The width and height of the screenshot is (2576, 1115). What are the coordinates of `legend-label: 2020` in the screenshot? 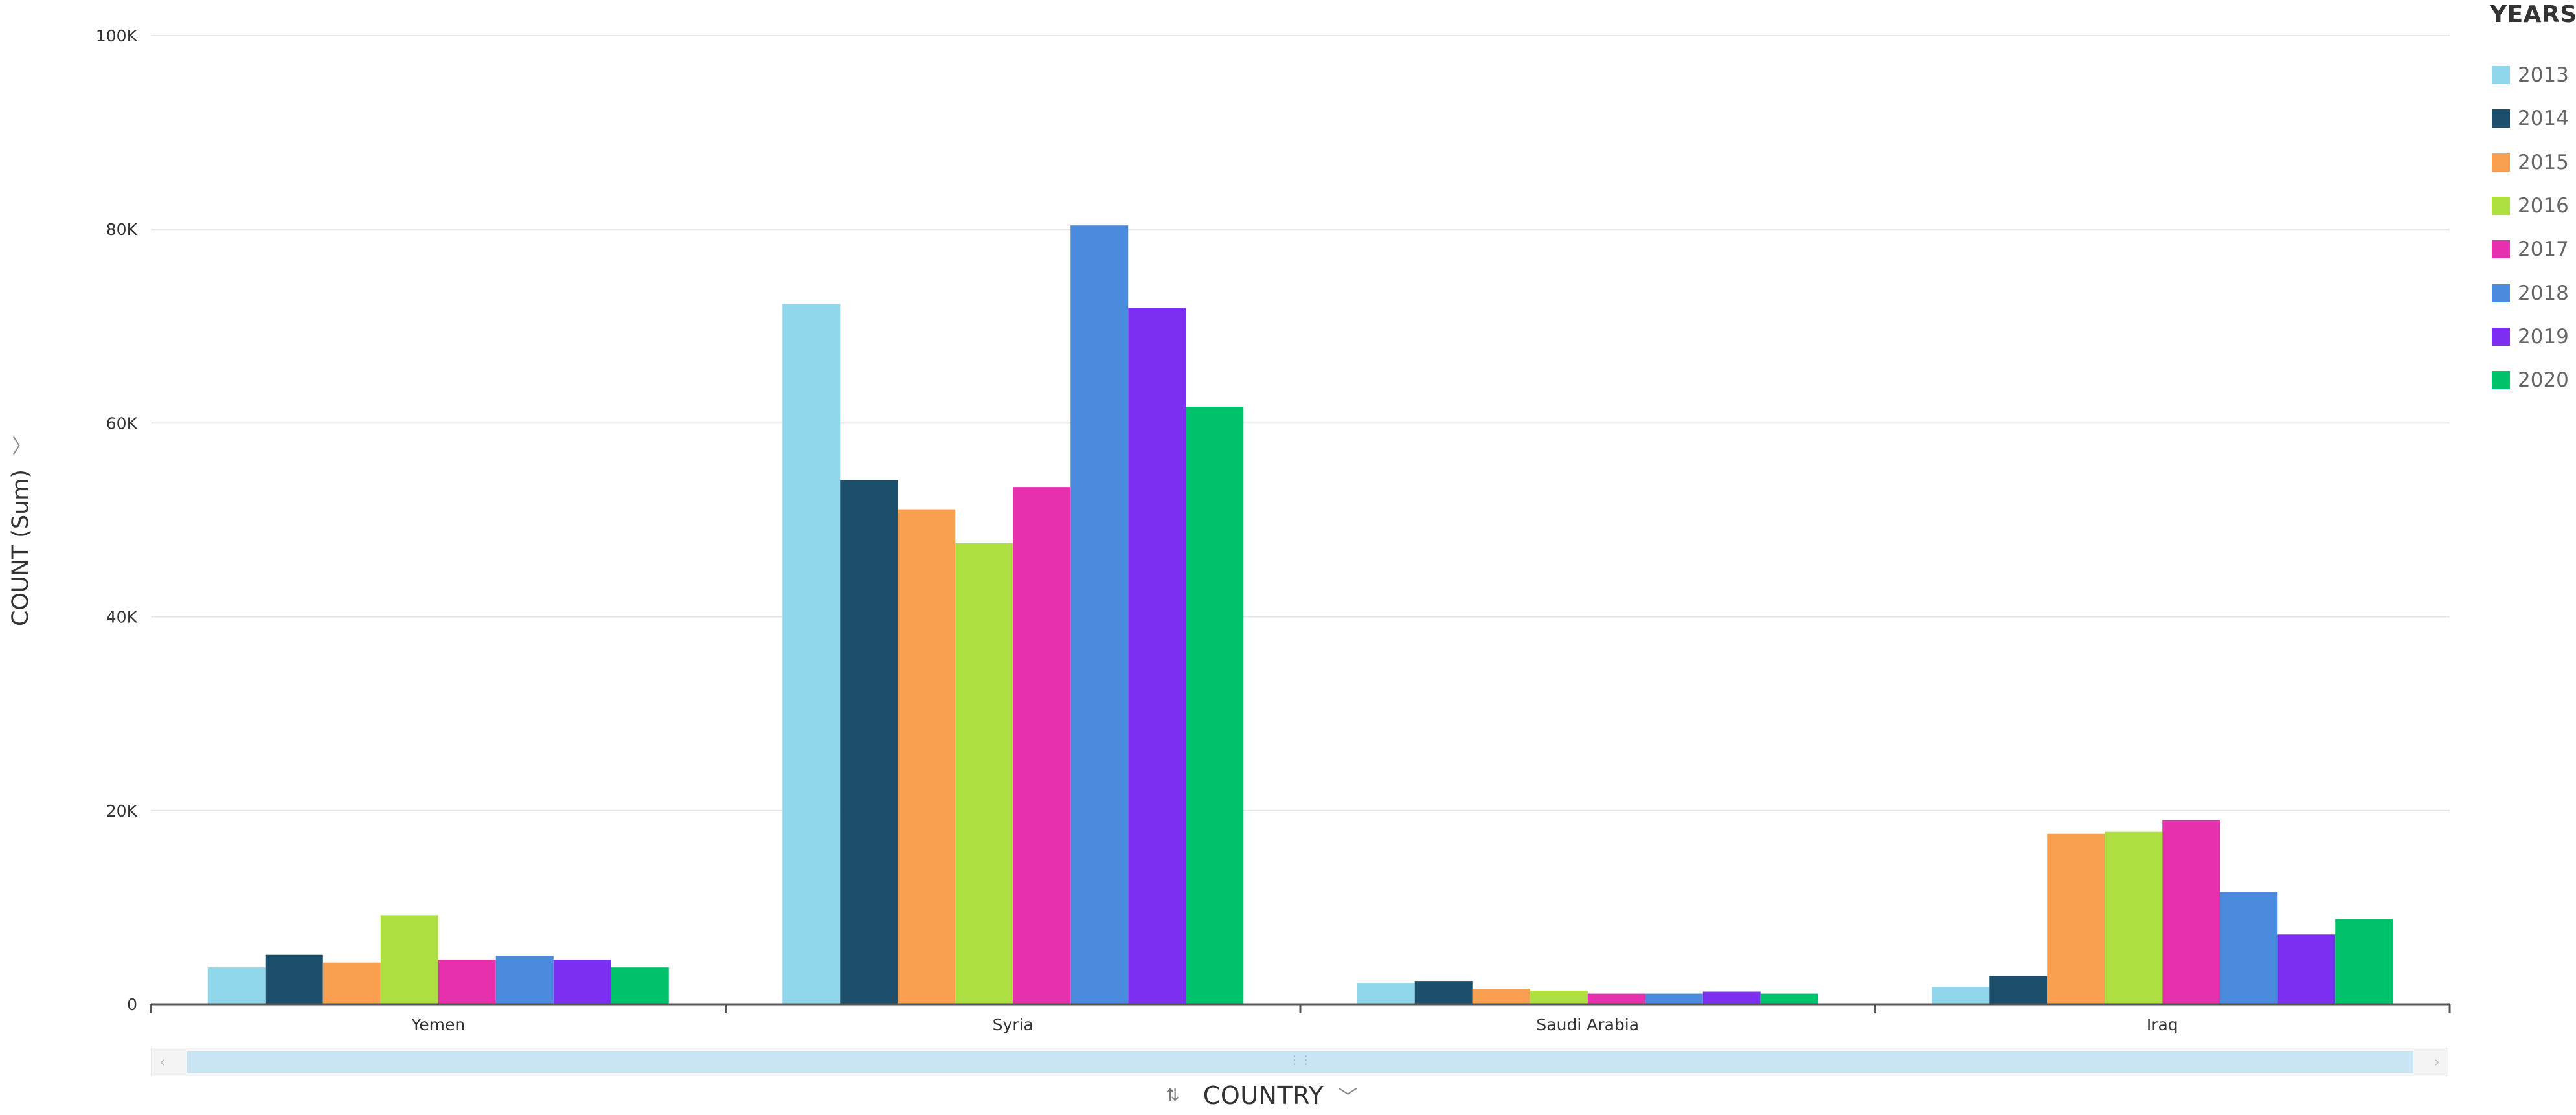 It's located at (2543, 380).